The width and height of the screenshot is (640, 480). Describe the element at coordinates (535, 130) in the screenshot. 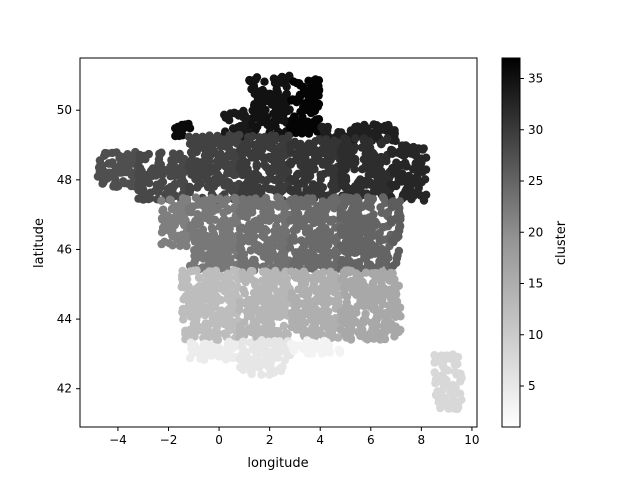

I see `colorbar-tick-label: 30` at that location.